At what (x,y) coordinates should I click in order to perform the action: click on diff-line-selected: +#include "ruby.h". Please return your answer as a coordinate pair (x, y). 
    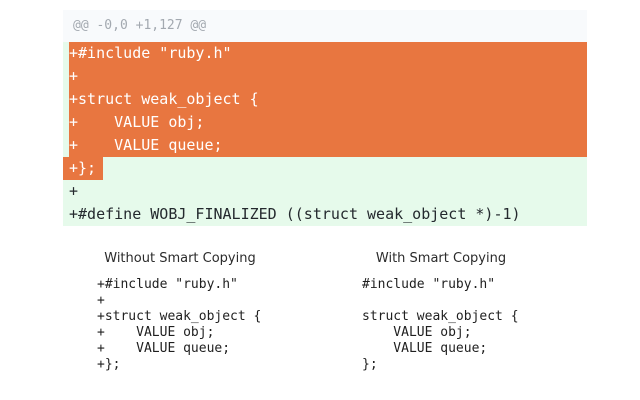
    Looking at the image, I should click on (328, 53).